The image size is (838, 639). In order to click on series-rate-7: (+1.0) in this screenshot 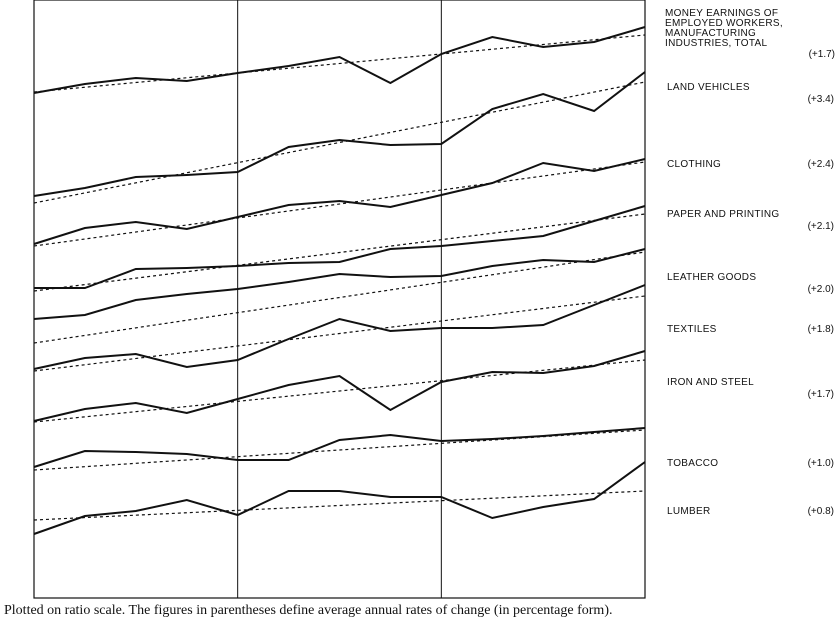, I will do `click(821, 463)`.